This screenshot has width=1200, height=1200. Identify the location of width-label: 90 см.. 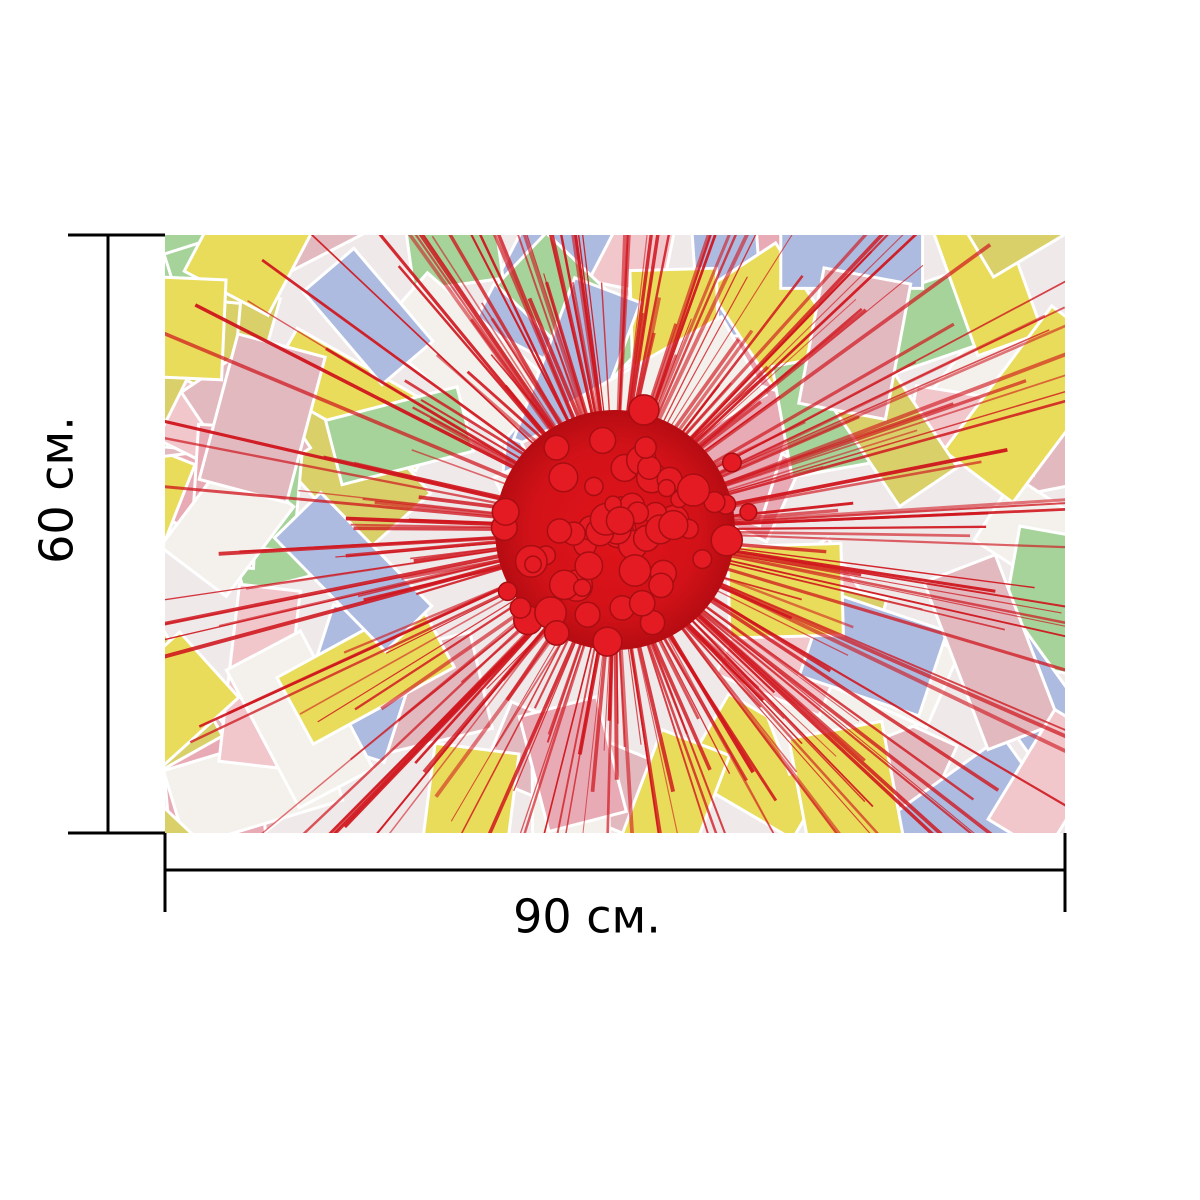
(587, 917).